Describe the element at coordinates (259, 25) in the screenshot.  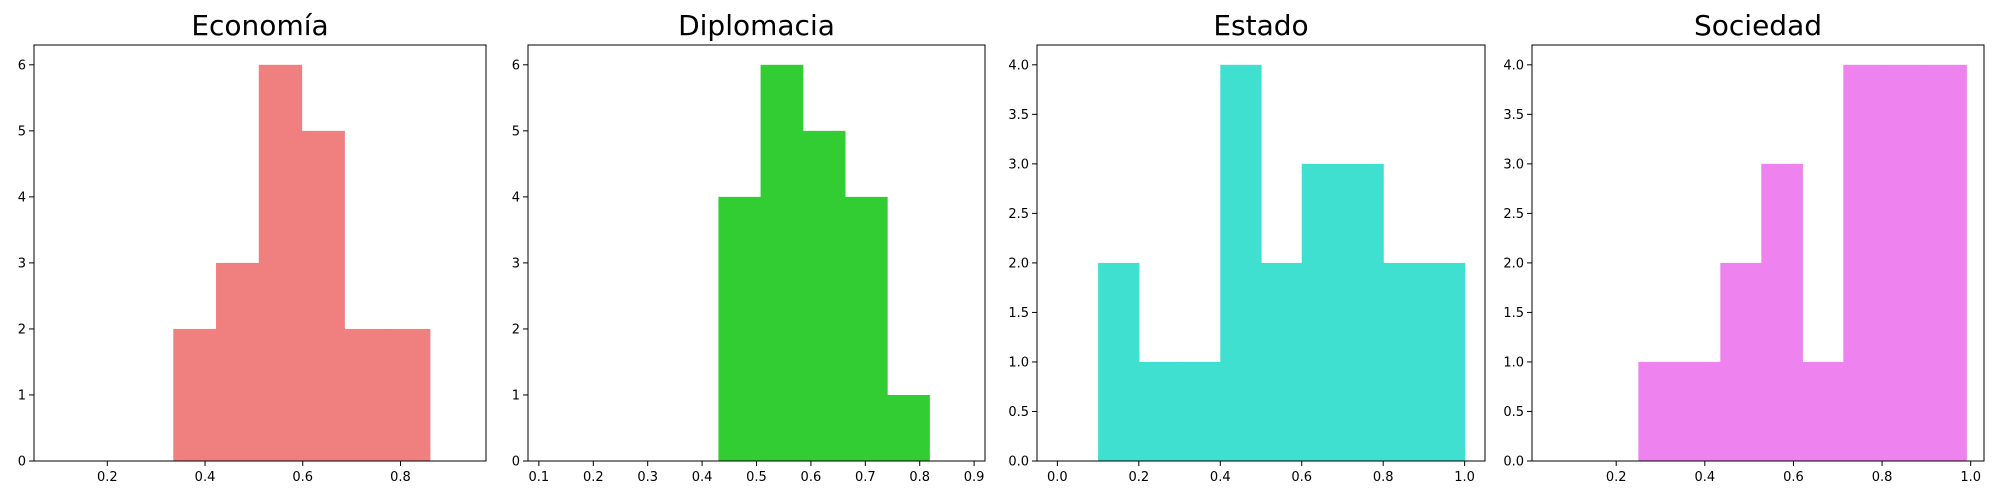
I see `panel-title: Economía` at that location.